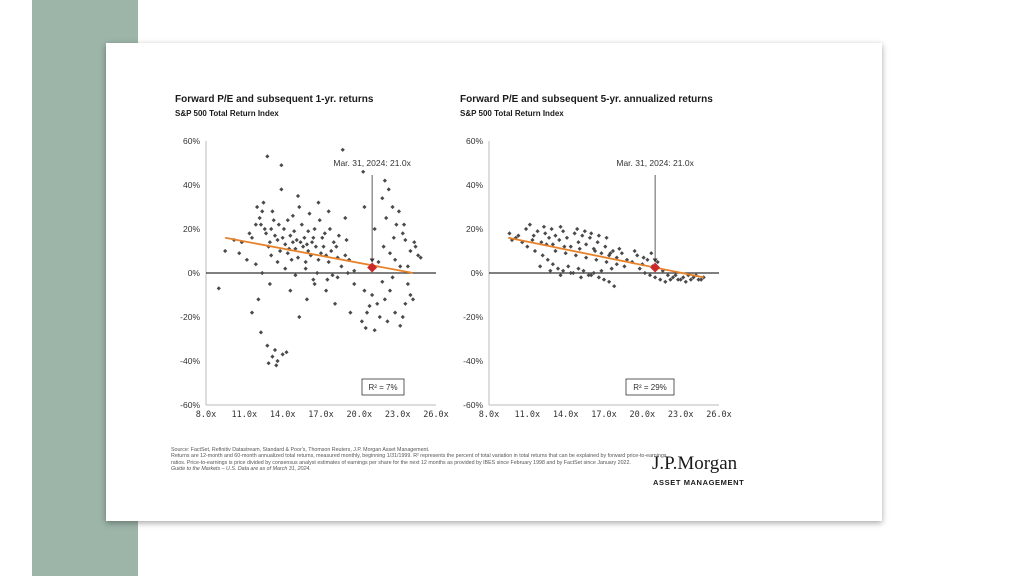 Image resolution: width=1024 pixels, height=576 pixels. I want to click on chart1-x-tick-label: 11.0x, so click(245, 415).